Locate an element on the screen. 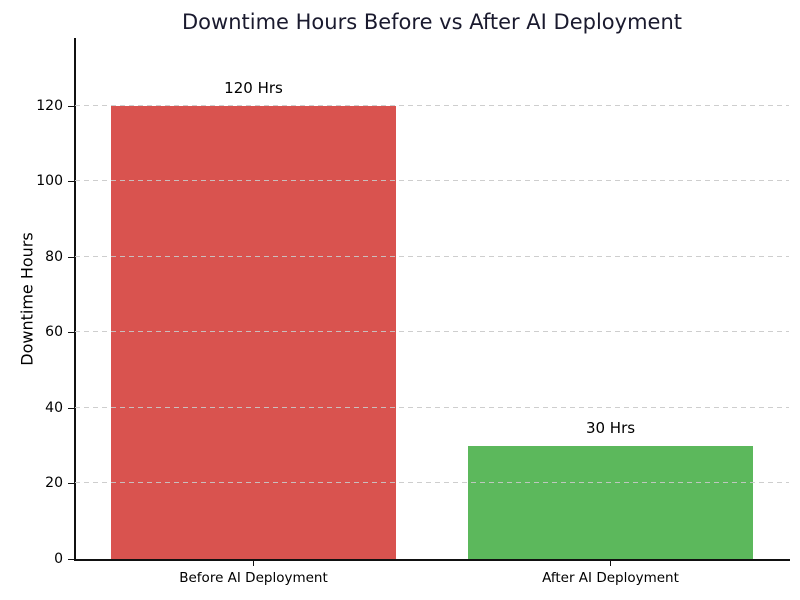 This screenshot has height=600, width=800. bar-value-label: 30 Hrs is located at coordinates (610, 428).